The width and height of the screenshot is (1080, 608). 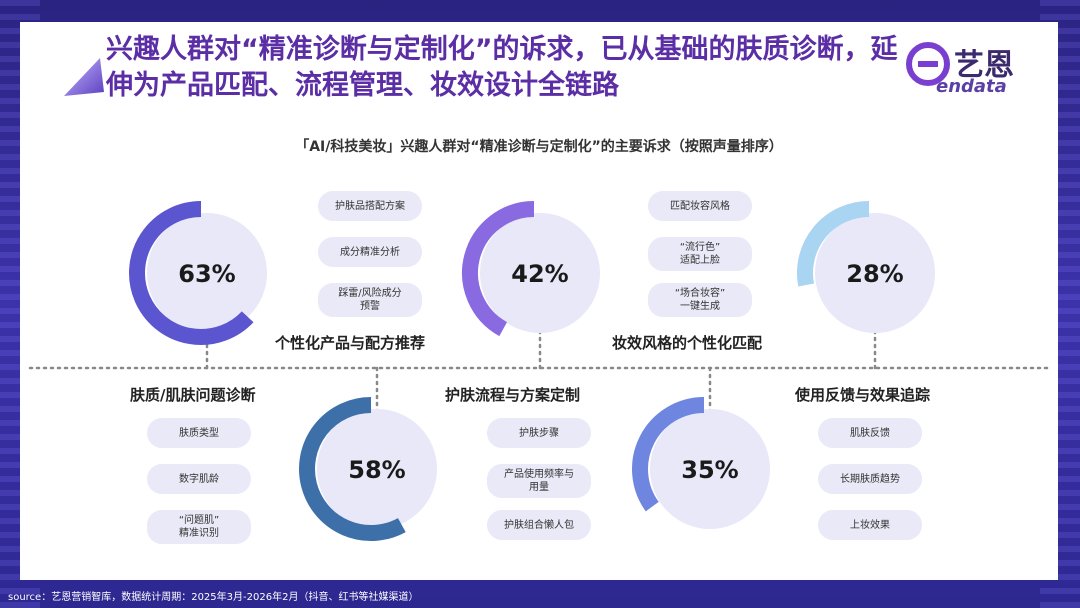 What do you see at coordinates (687, 343) in the screenshot?
I see `category-name: 妆效风格的个性化匹配` at bounding box center [687, 343].